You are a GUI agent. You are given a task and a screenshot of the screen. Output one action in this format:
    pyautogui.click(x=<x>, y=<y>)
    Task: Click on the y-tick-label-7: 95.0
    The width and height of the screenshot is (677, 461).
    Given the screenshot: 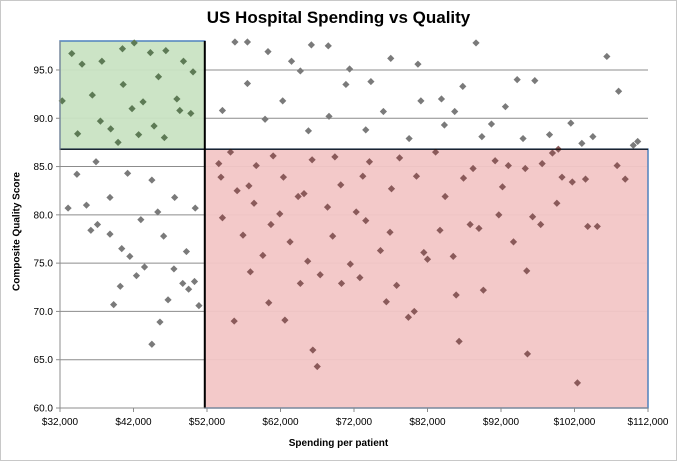 What is the action you would take?
    pyautogui.click(x=44, y=70)
    